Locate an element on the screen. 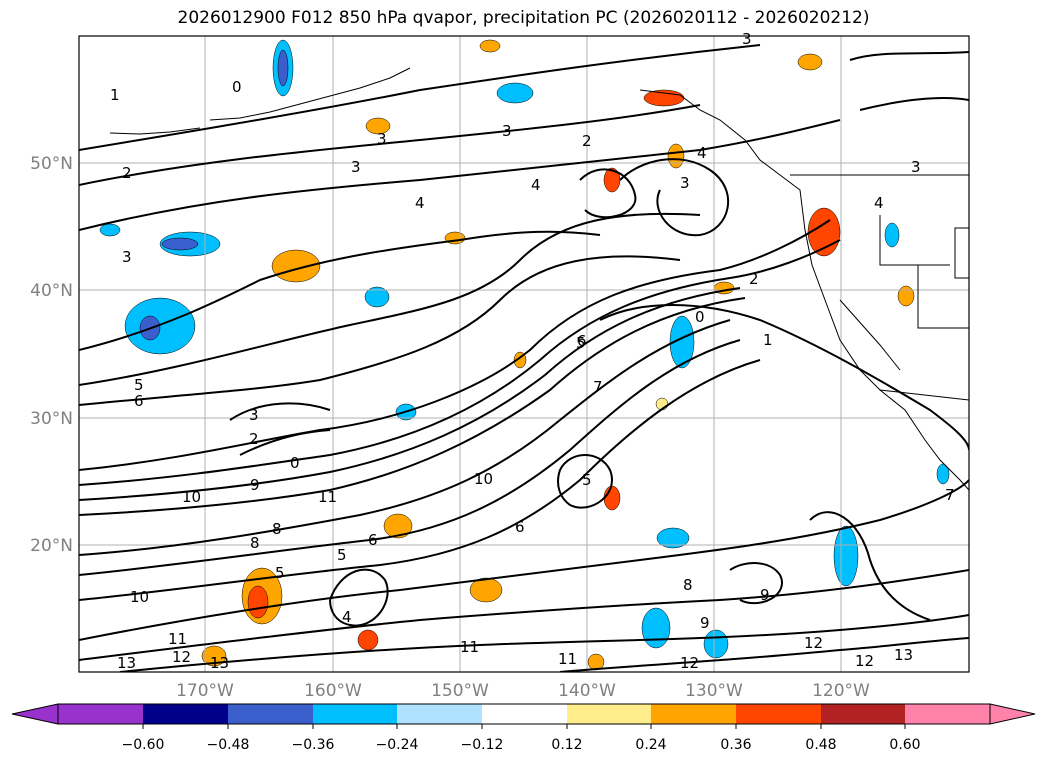 The height and width of the screenshot is (765, 1047). colorbar-outline is located at coordinates (524, 714).